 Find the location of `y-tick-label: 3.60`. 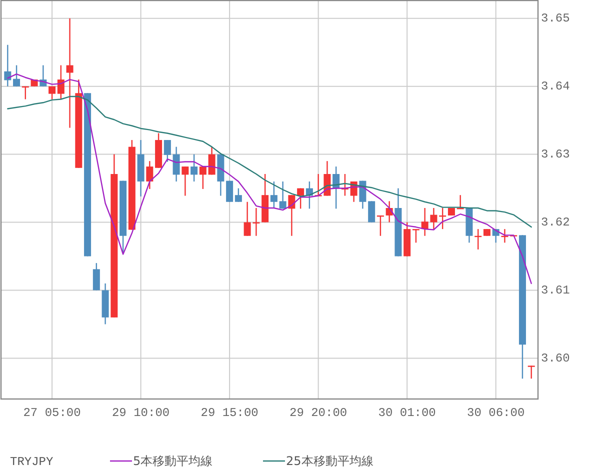

y-tick-label: 3.60 is located at coordinates (555, 358).